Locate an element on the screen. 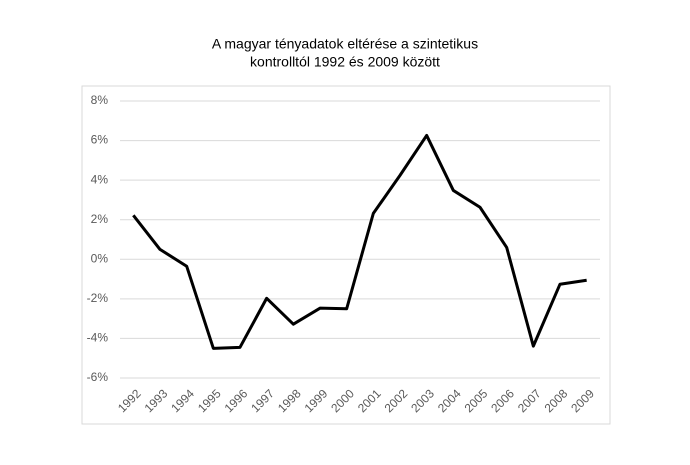 The height and width of the screenshot is (465, 690). y-tick-label: 6% is located at coordinates (100, 140).